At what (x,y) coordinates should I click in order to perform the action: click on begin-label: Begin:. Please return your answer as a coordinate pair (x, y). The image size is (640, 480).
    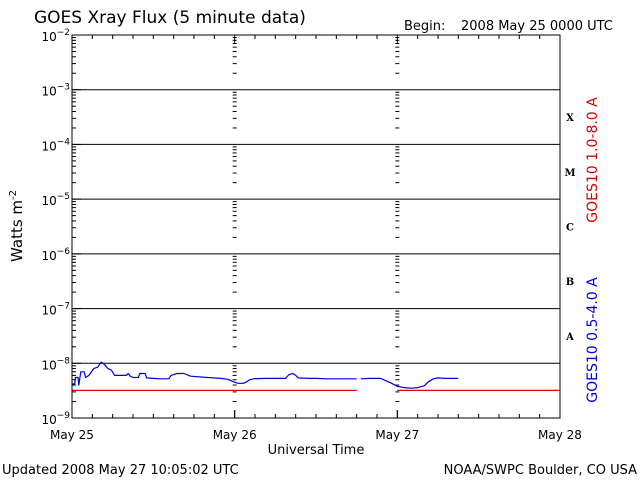
    Looking at the image, I should click on (424, 26).